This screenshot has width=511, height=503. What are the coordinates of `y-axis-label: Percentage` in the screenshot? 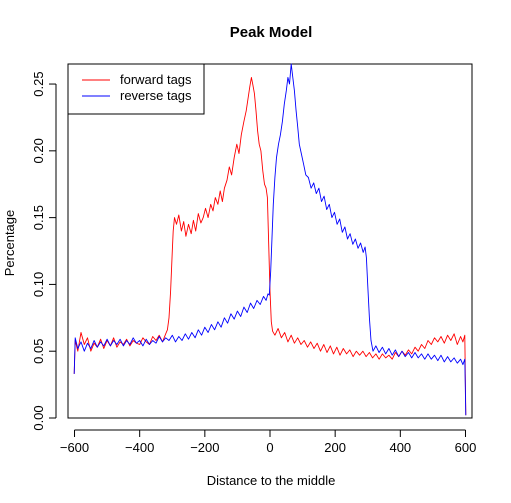 It's located at (9, 243).